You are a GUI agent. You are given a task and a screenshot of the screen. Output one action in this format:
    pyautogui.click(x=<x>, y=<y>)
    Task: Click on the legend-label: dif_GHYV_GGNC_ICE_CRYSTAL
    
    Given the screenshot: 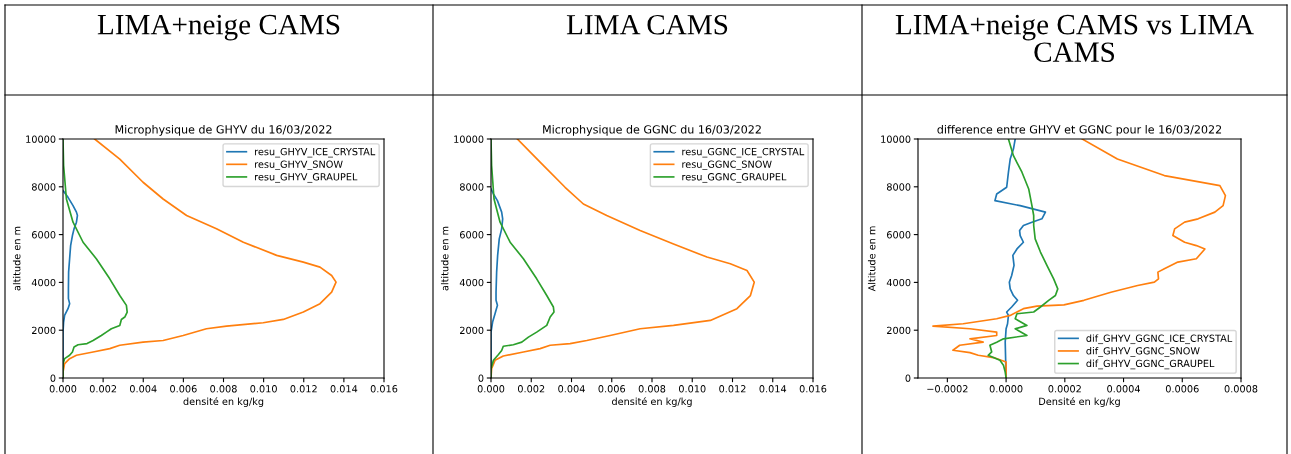 What is the action you would take?
    pyautogui.click(x=1159, y=339)
    